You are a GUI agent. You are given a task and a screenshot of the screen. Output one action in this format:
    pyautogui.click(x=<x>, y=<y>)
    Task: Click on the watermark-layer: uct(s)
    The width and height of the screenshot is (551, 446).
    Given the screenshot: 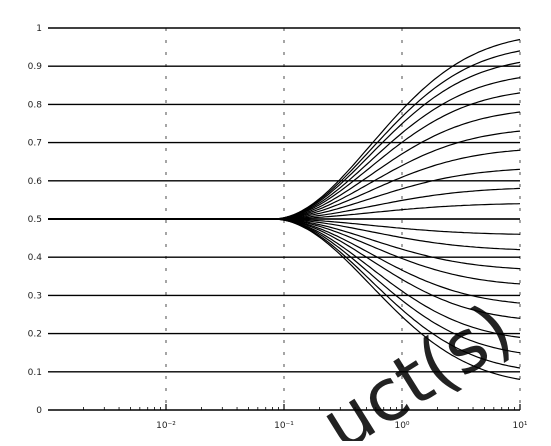 What is the action you would take?
    pyautogui.click(x=417, y=366)
    